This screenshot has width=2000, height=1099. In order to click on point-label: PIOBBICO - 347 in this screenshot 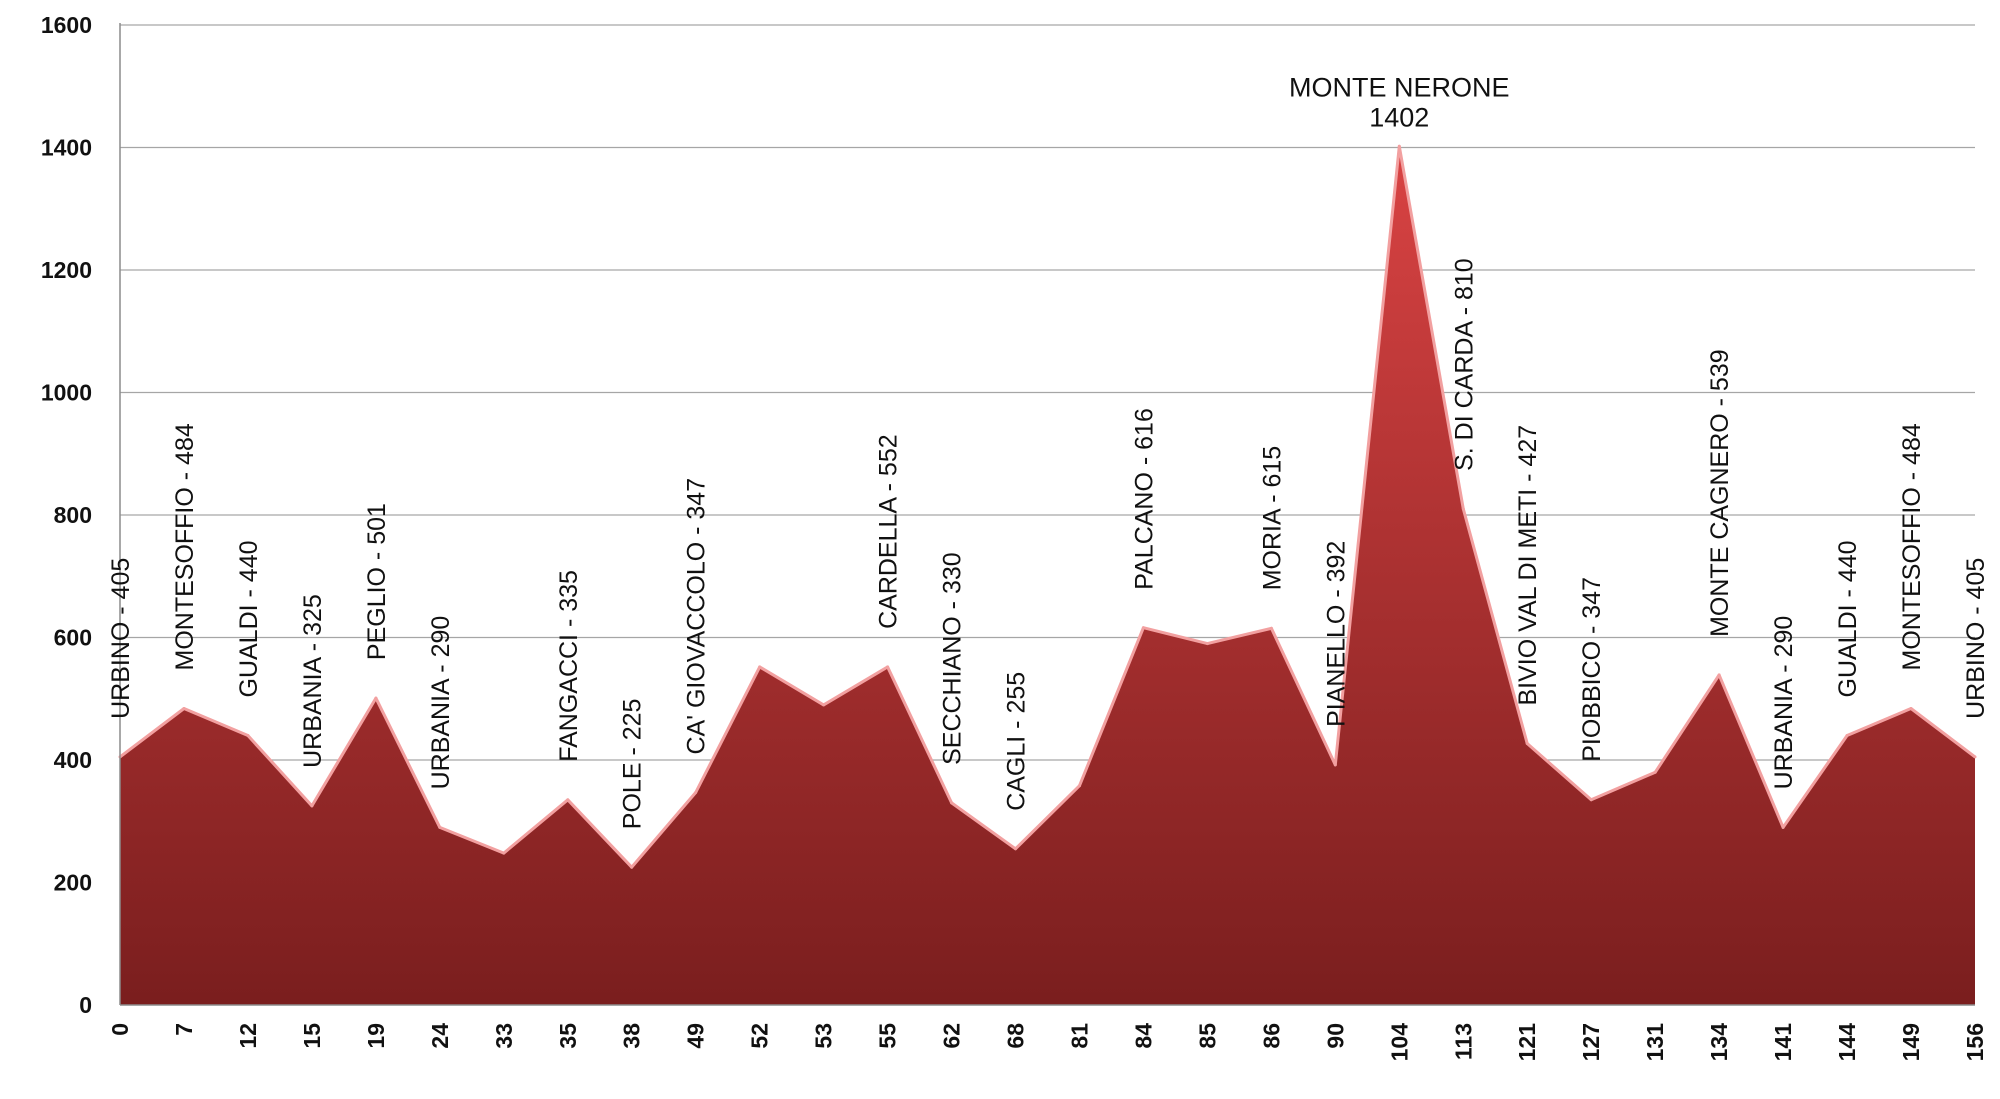, I will do `click(1592, 669)`.